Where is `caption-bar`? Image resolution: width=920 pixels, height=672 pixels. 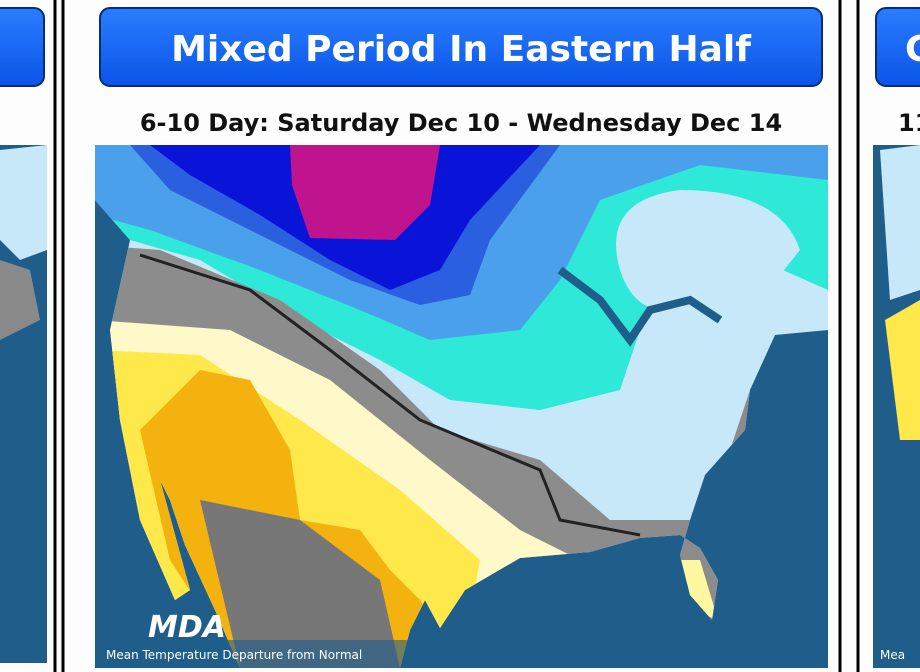 caption-bar is located at coordinates (461, 654).